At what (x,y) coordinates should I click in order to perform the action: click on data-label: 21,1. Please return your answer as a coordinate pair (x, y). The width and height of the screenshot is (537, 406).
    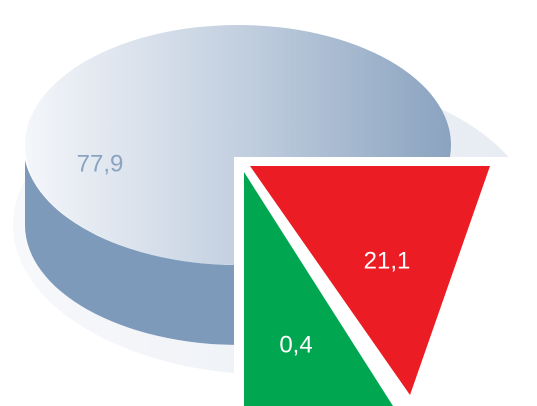
    Looking at the image, I should click on (387, 260).